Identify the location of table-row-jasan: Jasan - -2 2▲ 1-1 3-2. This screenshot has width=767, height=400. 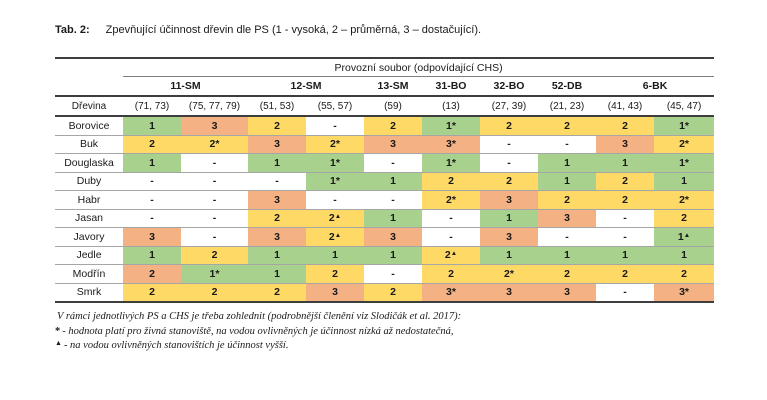
(385, 218).